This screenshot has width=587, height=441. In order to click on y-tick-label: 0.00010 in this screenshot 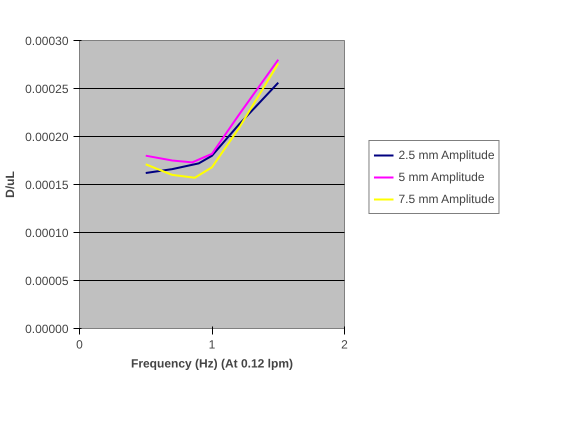, I will do `click(47, 233)`.